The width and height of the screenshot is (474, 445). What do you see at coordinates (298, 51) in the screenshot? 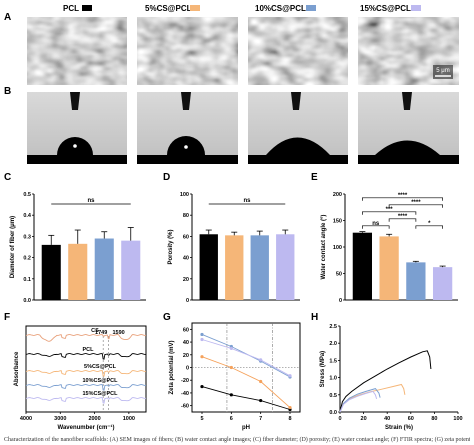
I see `sem-image-10cs` at bounding box center [298, 51].